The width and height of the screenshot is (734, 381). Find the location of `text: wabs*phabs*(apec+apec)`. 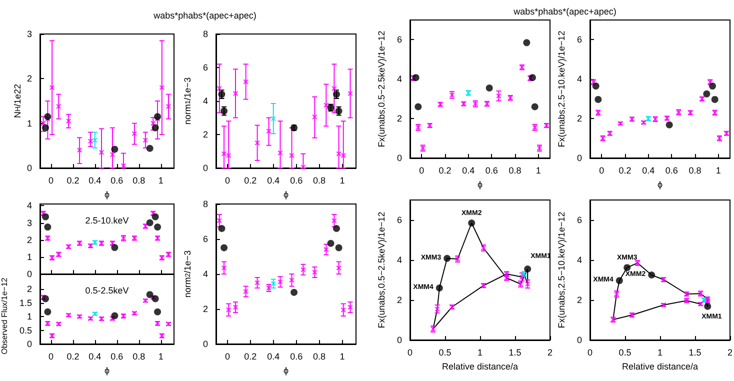

text: wabs*phabs*(apec+apec) is located at coordinates (204, 15).